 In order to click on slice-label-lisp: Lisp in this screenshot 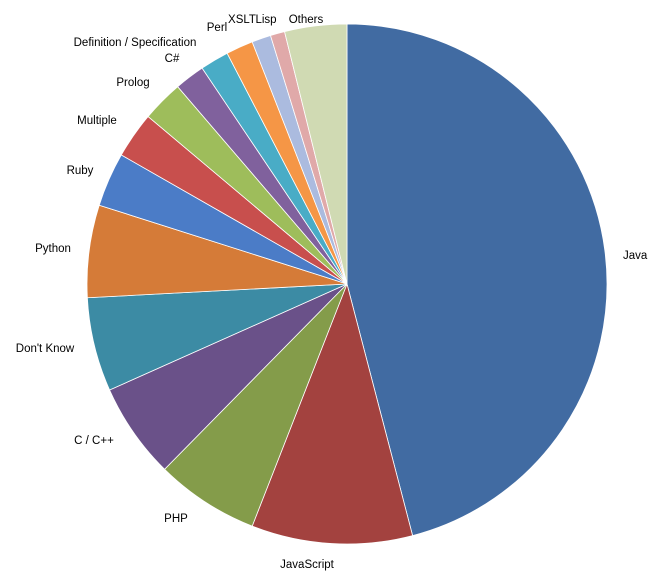, I will do `click(265, 20)`.